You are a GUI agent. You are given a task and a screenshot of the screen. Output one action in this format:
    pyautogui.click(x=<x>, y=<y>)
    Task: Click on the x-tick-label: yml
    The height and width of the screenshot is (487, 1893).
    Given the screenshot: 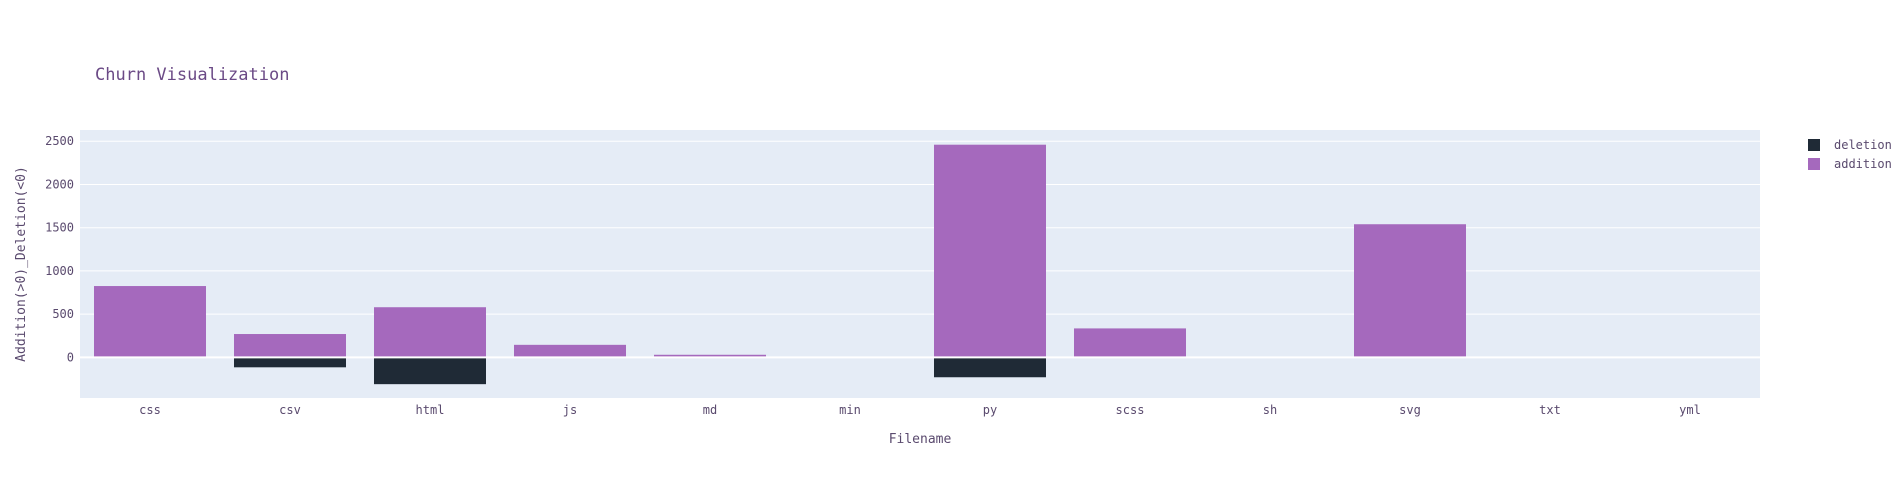 What is the action you would take?
    pyautogui.click(x=1690, y=410)
    